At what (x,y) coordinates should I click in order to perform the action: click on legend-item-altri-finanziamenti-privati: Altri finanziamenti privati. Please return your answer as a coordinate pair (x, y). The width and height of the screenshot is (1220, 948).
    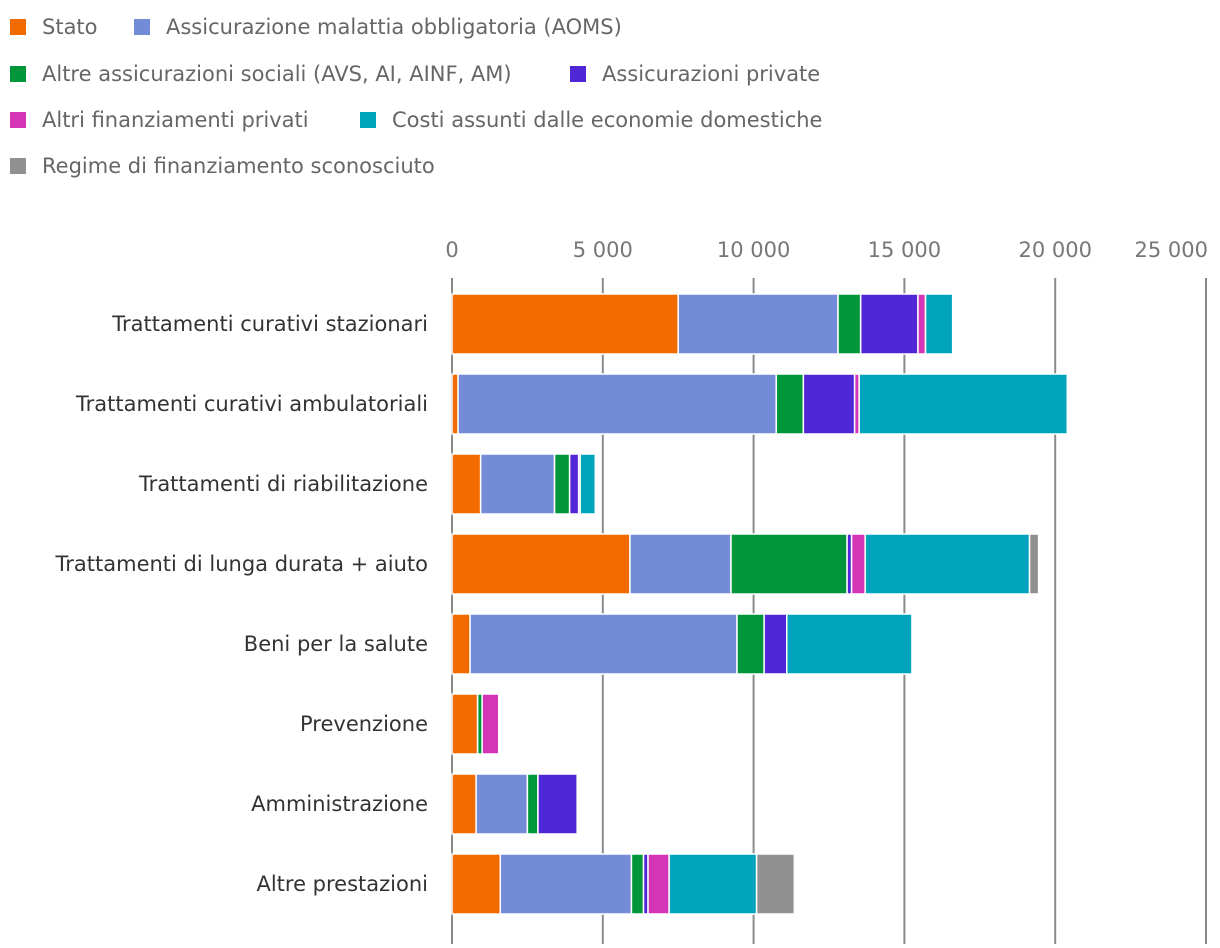
    Looking at the image, I should click on (159, 120).